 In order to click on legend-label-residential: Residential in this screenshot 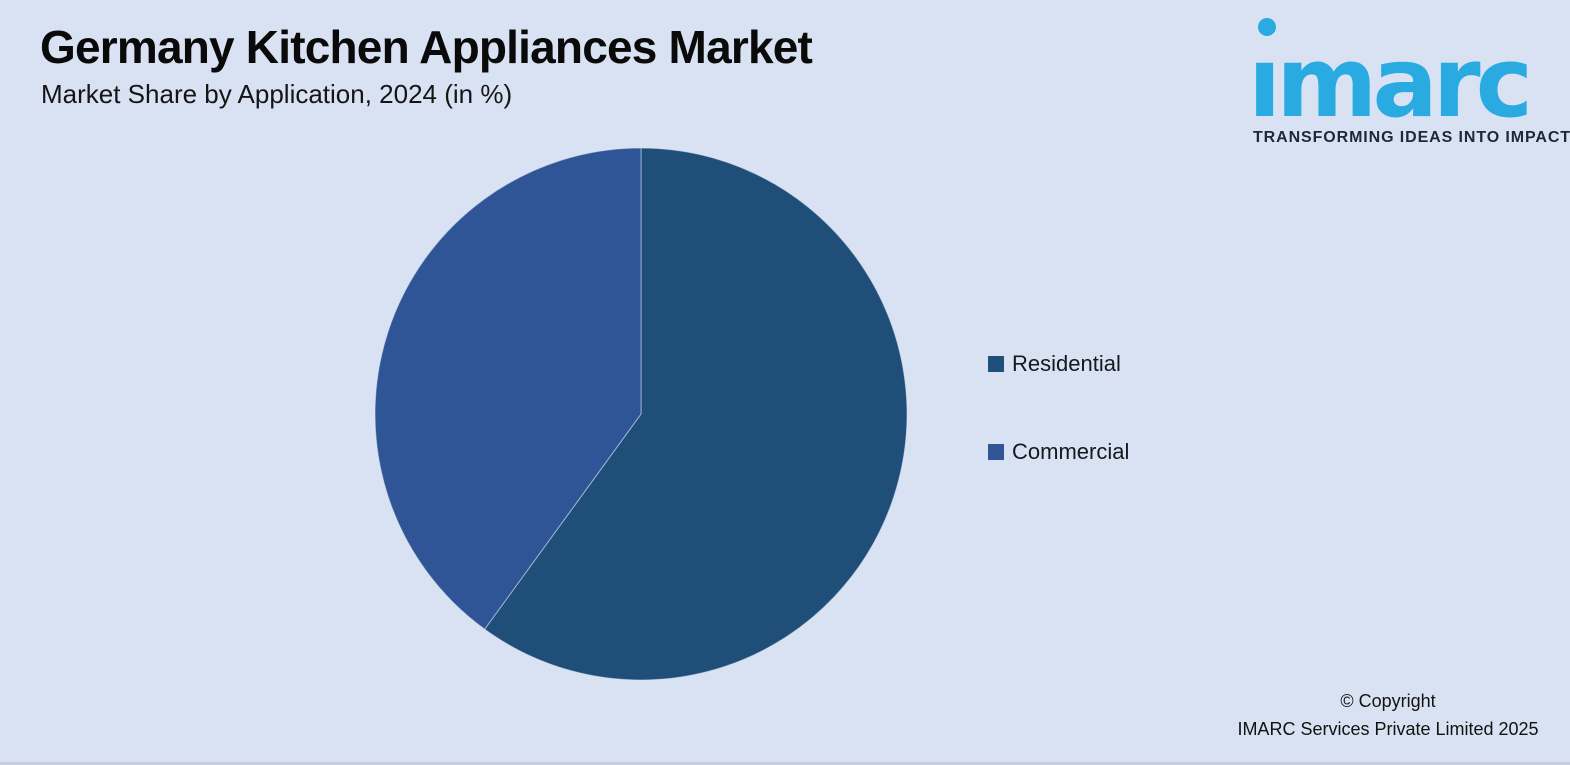, I will do `click(1066, 363)`.